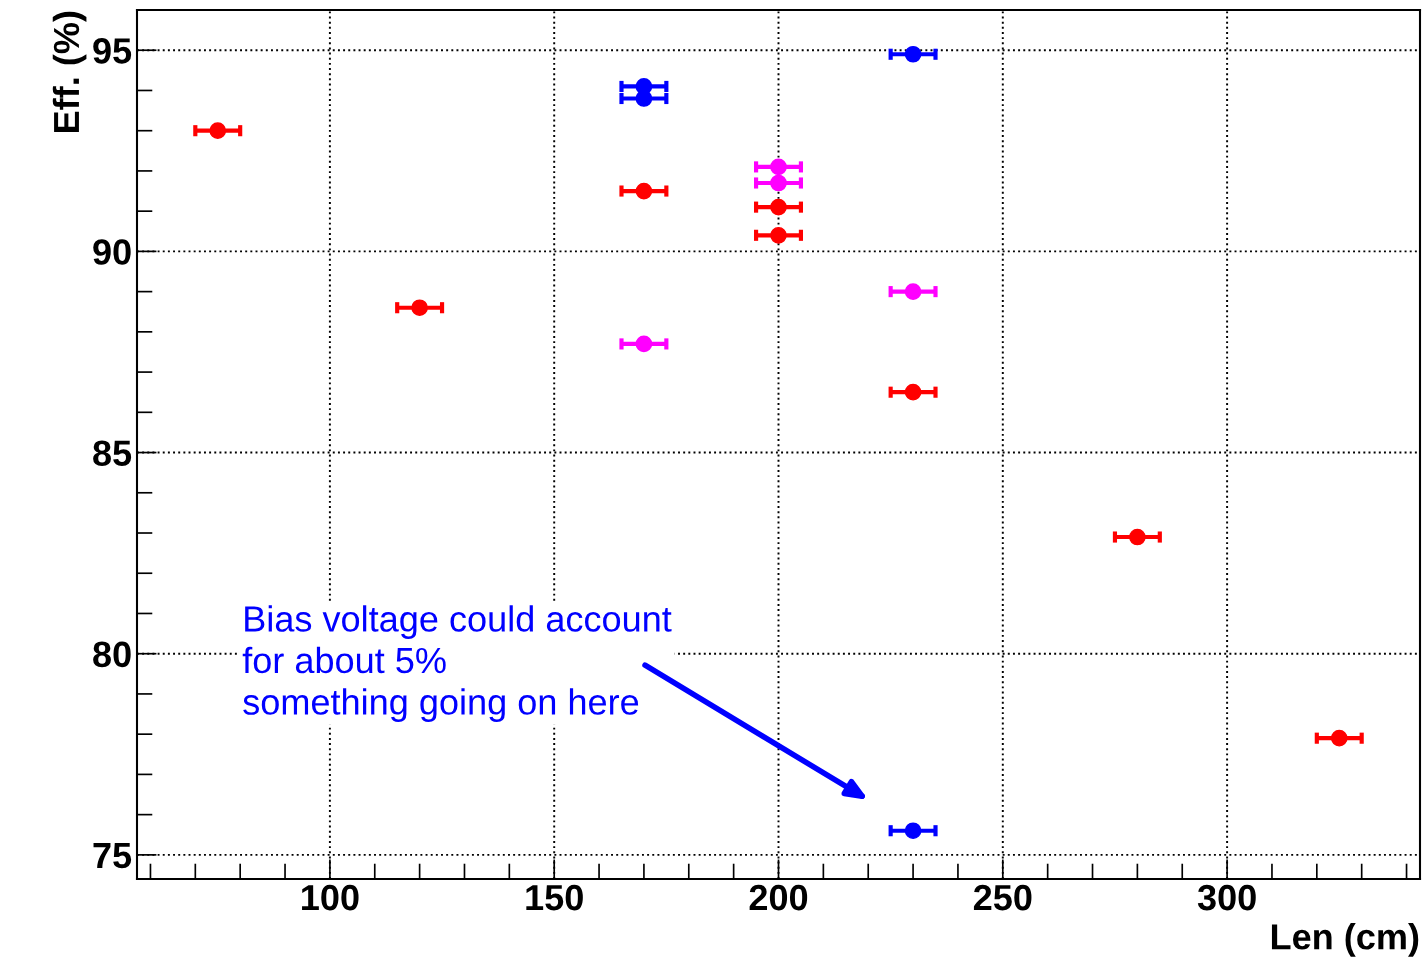  I want to click on annotation: Bias voltage could account for about 5% something going on here, so click(457, 663).